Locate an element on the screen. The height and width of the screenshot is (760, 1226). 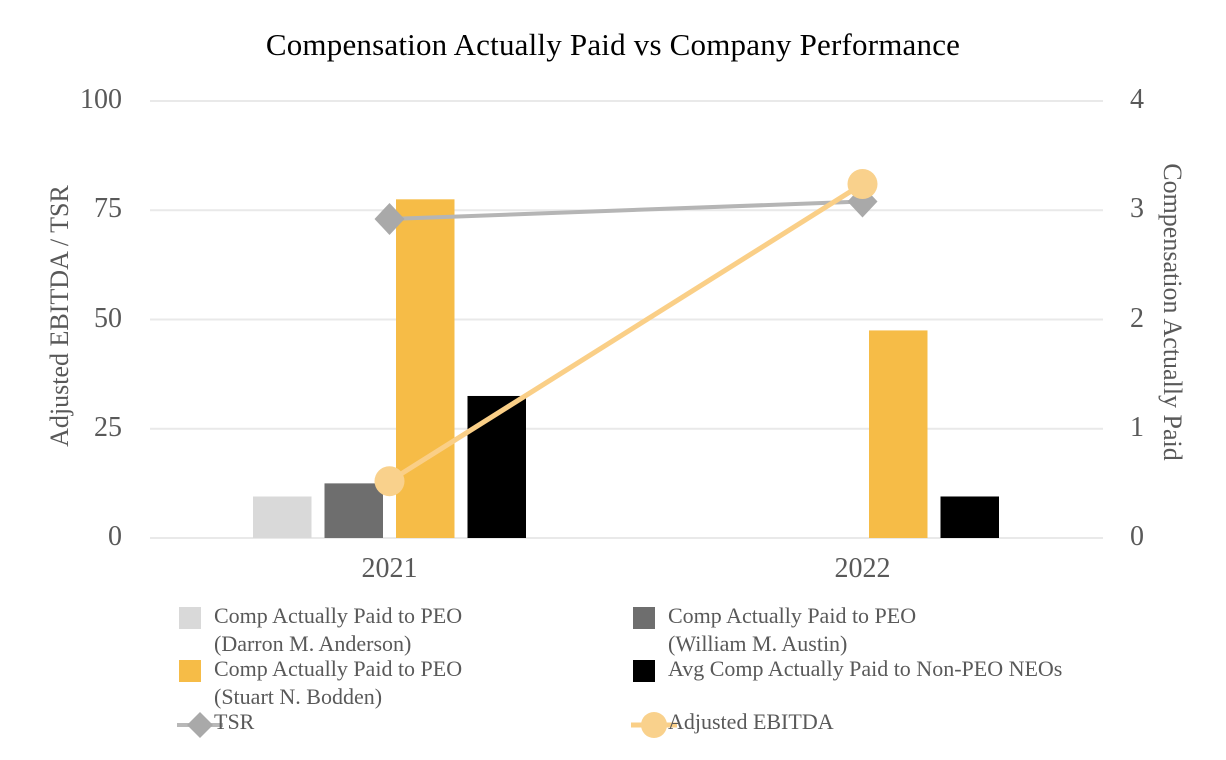
bar-non-peo-neos-2021 is located at coordinates (496, 466).